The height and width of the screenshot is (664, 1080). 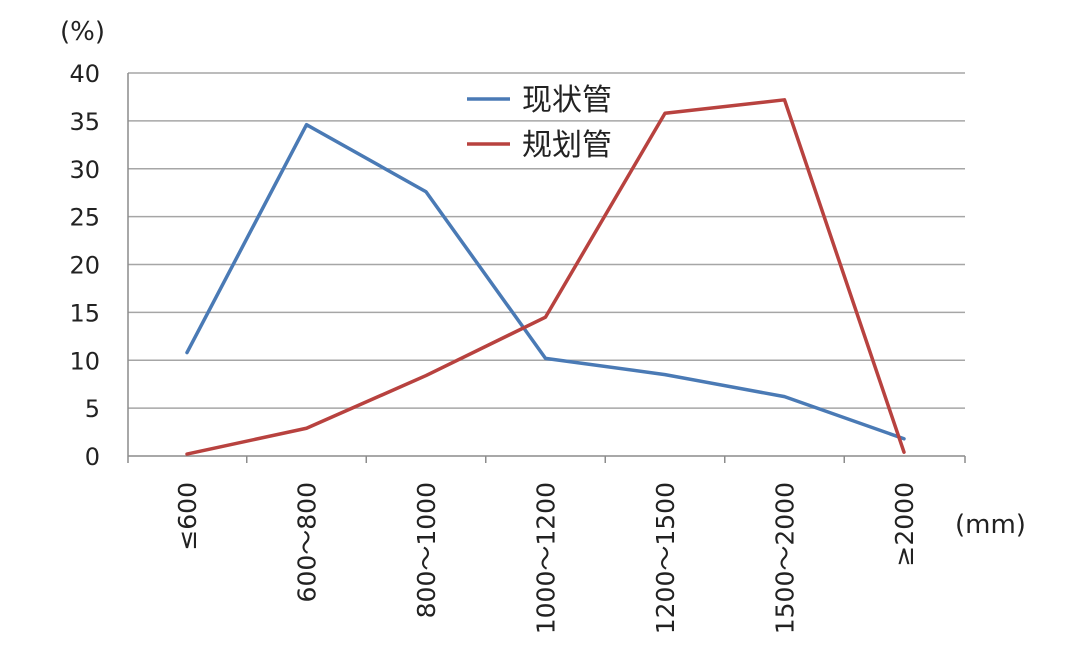 I want to click on y-tick-label: 5, so click(x=92, y=409).